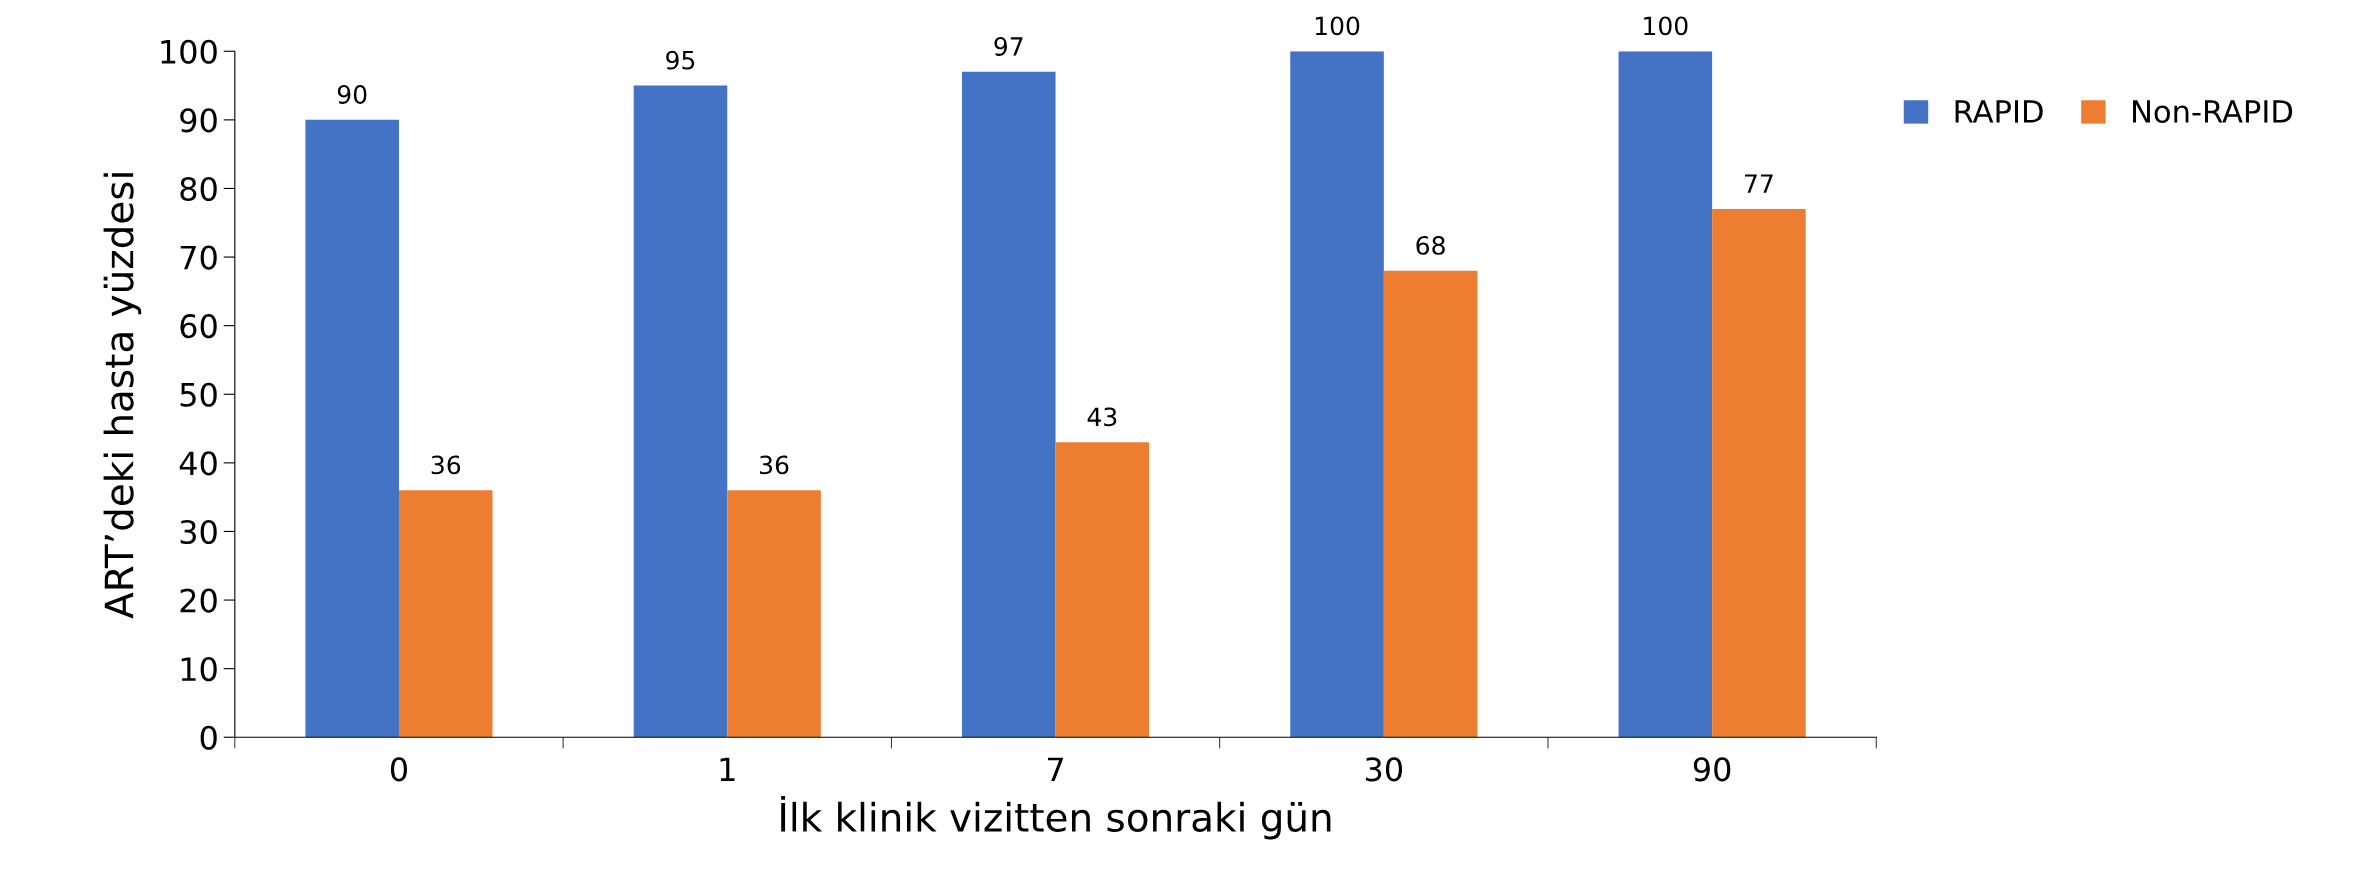 Image resolution: width=2372 pixels, height=884 pixels. Describe the element at coordinates (1759, 183) in the screenshot. I see `data-label: 77` at that location.